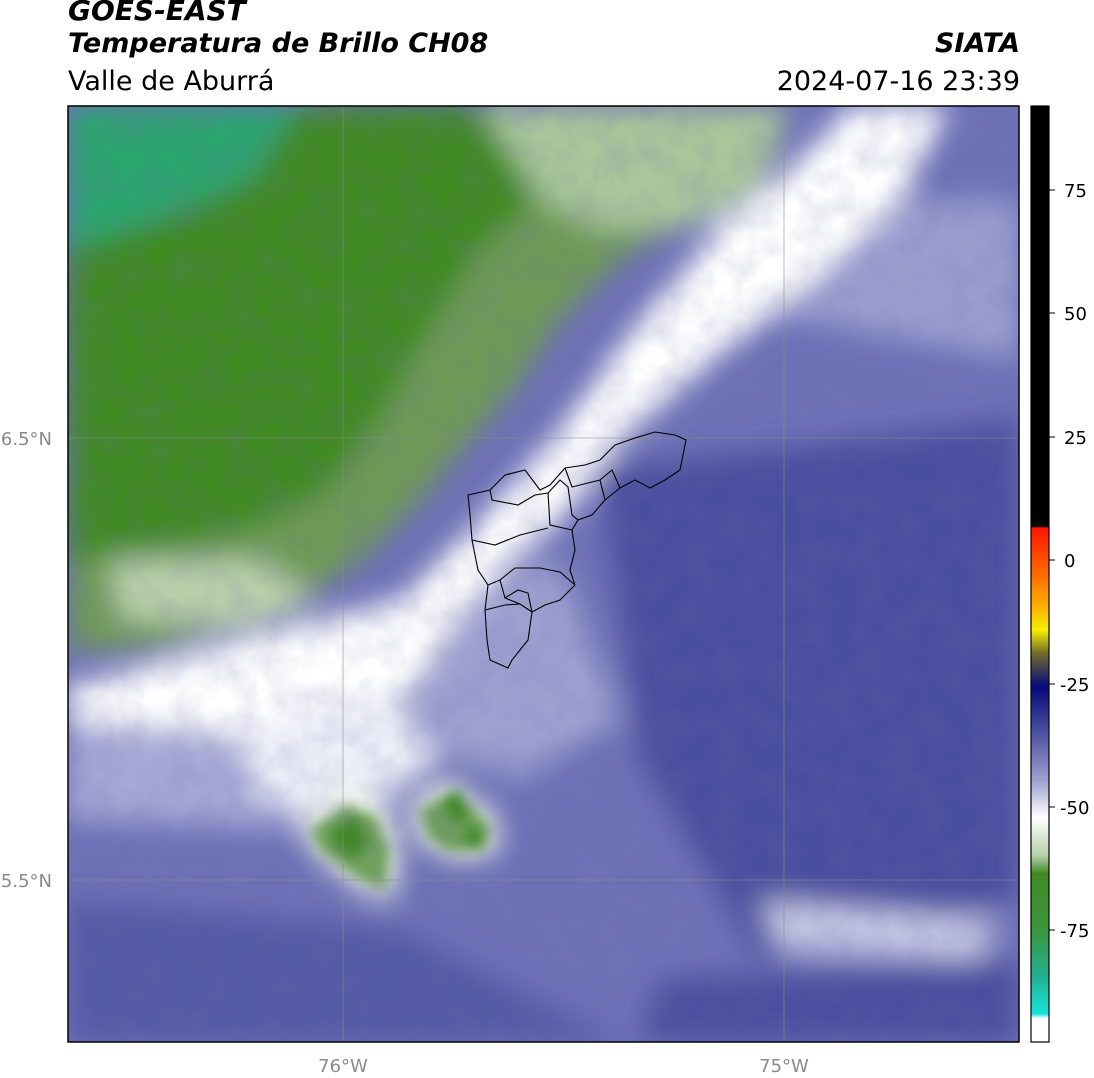 The width and height of the screenshot is (1094, 1078). What do you see at coordinates (1074, 685) in the screenshot?
I see `colorbar-tick-neg25: -25` at bounding box center [1074, 685].